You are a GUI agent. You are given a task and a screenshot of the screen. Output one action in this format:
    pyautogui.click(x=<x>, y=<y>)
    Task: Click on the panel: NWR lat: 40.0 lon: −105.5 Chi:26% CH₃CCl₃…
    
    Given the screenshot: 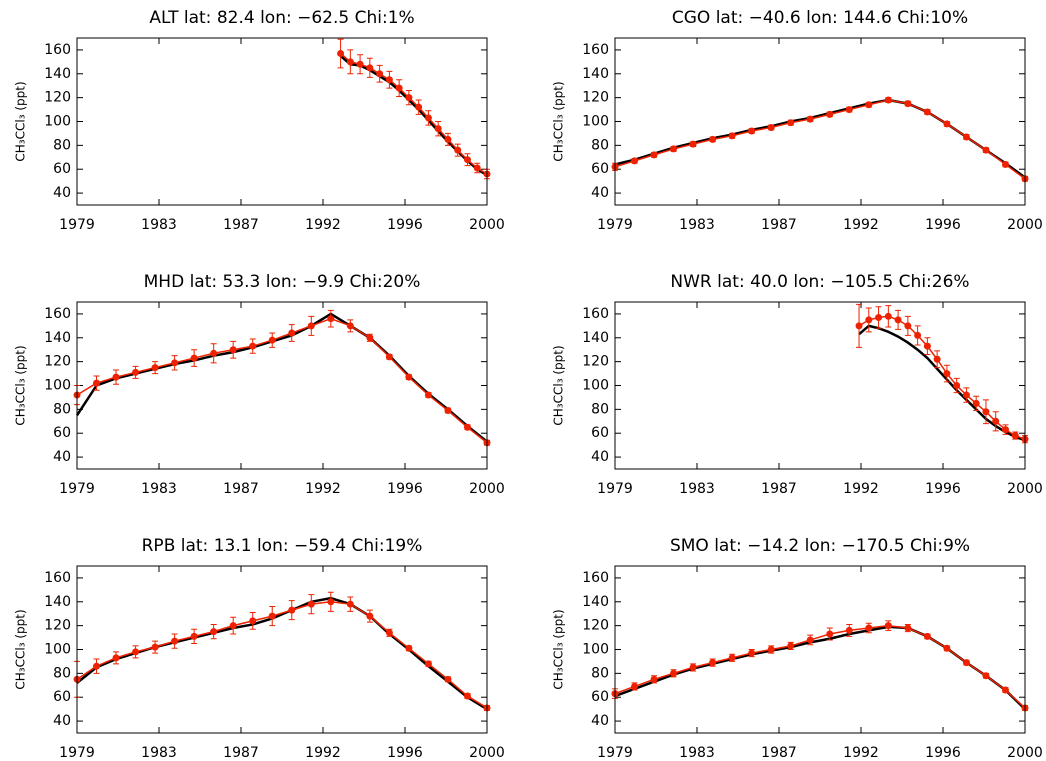 What is the action you would take?
    pyautogui.click(x=797, y=384)
    